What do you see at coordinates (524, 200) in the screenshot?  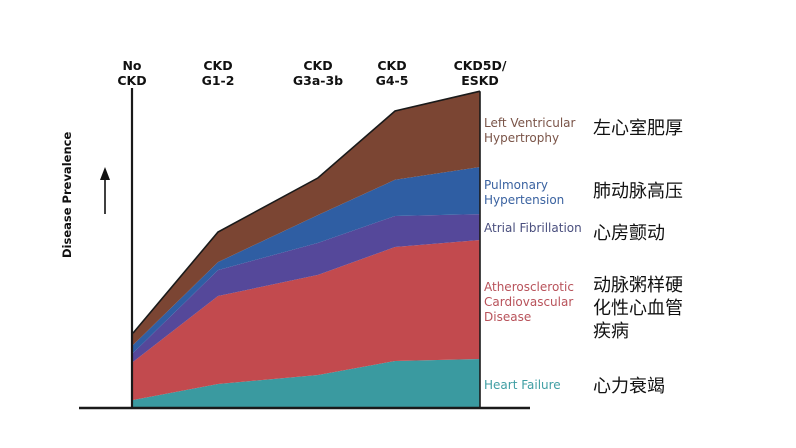 I see `legend-label-line: Hypertension` at bounding box center [524, 200].